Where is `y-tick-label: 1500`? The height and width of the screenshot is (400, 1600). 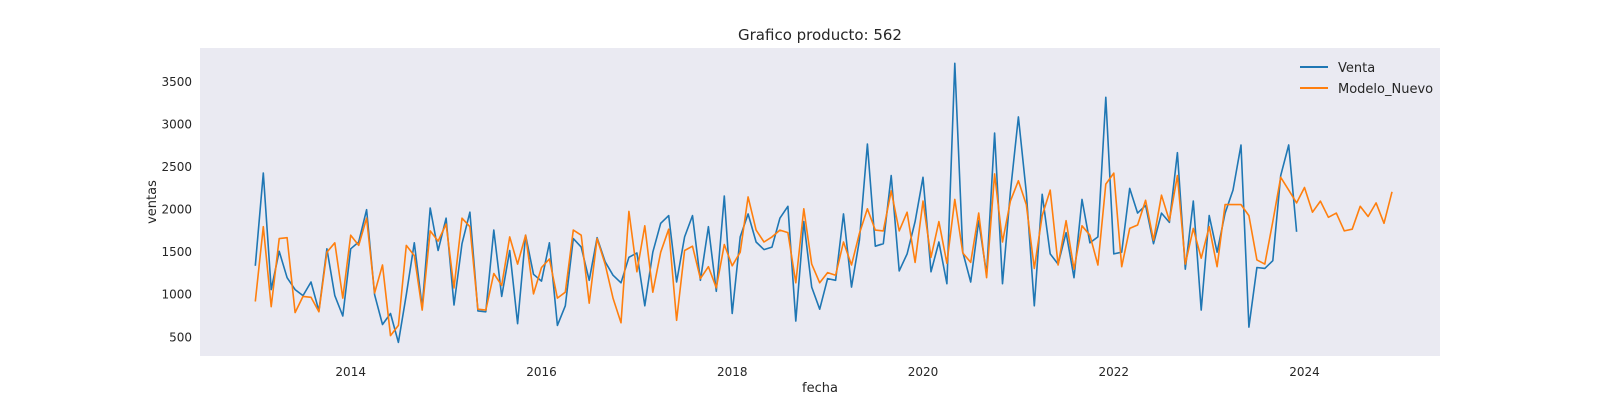
y-tick-label: 1500 is located at coordinates (176, 252).